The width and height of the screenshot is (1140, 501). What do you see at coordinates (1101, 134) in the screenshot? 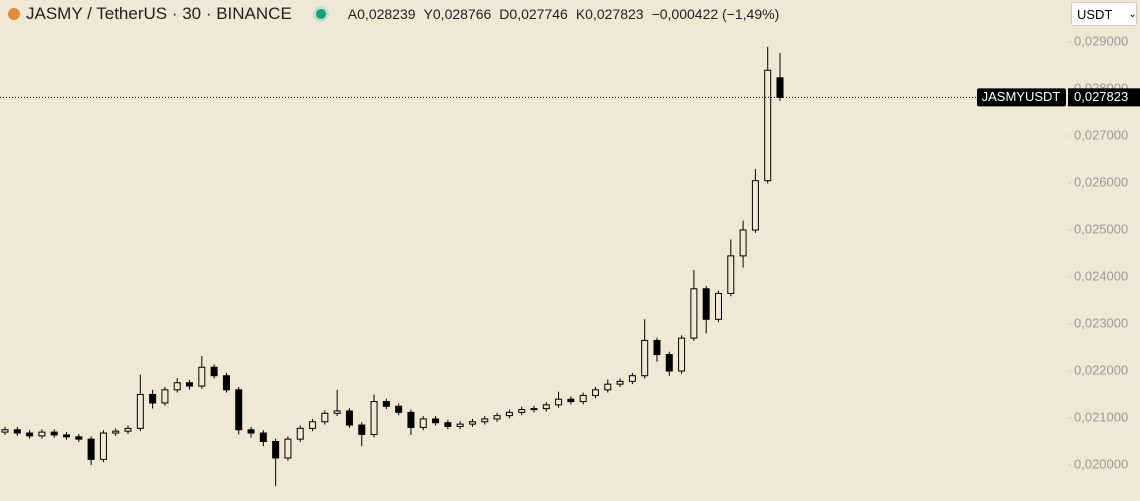
I see `y-tick-label: 0,027000` at bounding box center [1101, 134].